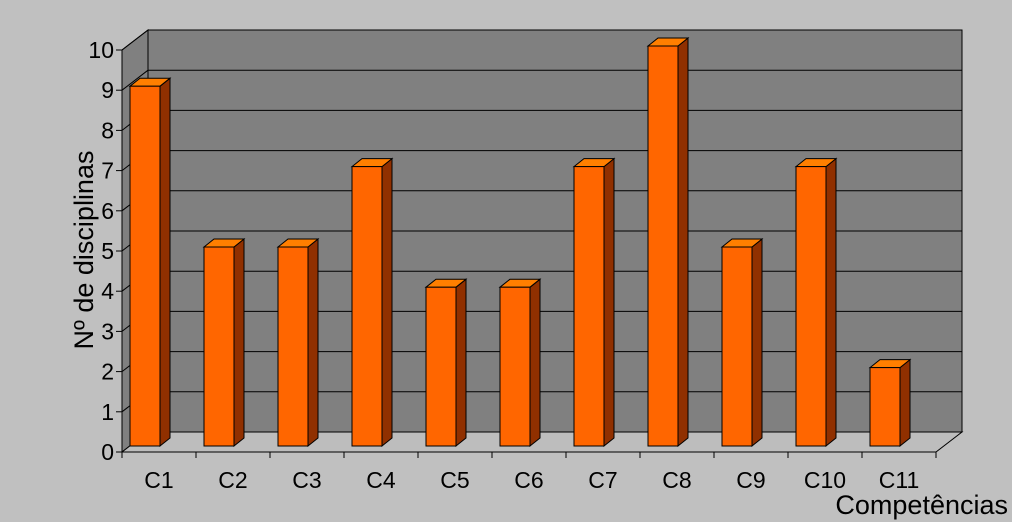 This screenshot has width=1012, height=527. Describe the element at coordinates (825, 480) in the screenshot. I see `x-tick-label: C10` at that location.